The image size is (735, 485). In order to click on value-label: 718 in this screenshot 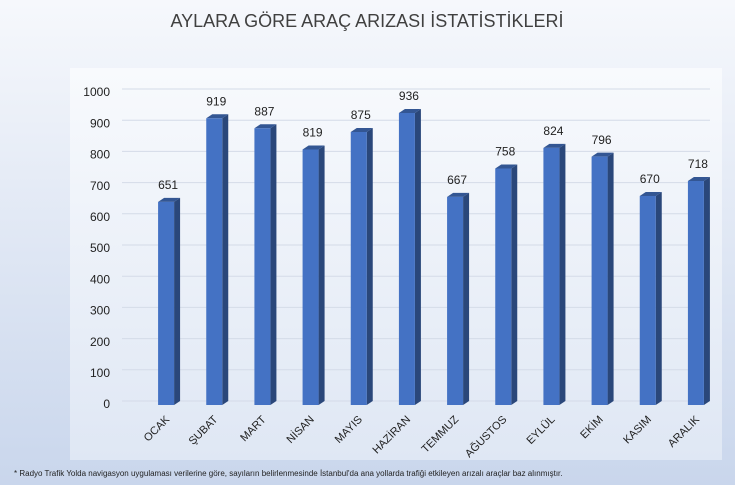, I will do `click(698, 164)`.